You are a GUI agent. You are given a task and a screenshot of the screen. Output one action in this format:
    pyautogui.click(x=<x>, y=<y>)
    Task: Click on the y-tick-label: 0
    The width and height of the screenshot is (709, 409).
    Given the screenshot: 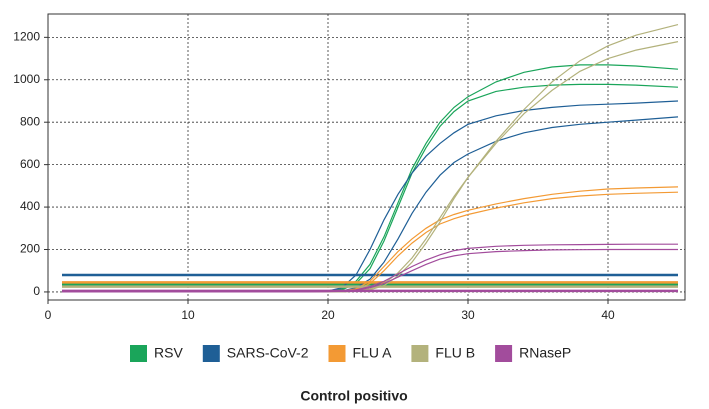 What is the action you would take?
    pyautogui.click(x=36, y=291)
    